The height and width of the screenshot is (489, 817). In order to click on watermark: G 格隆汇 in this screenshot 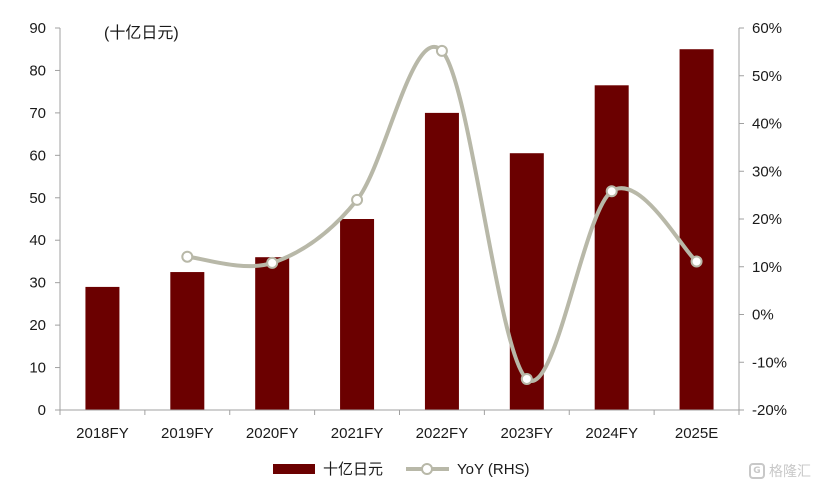, I will do `click(780, 471)`.